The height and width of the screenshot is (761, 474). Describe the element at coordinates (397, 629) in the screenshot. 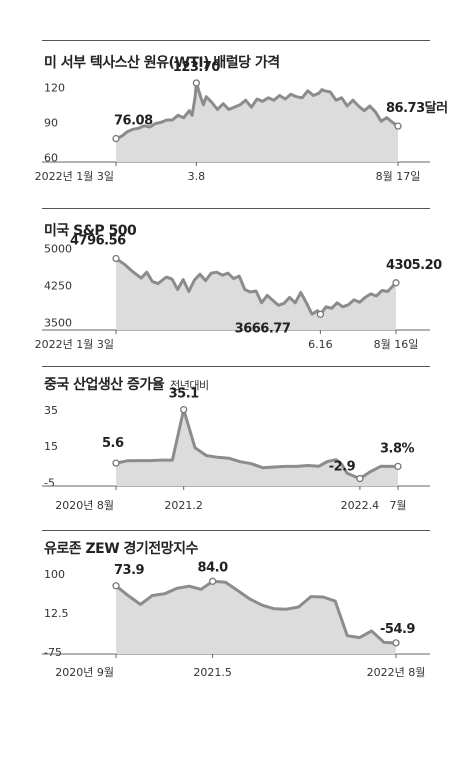

I see `data-label: -54.9` at that location.